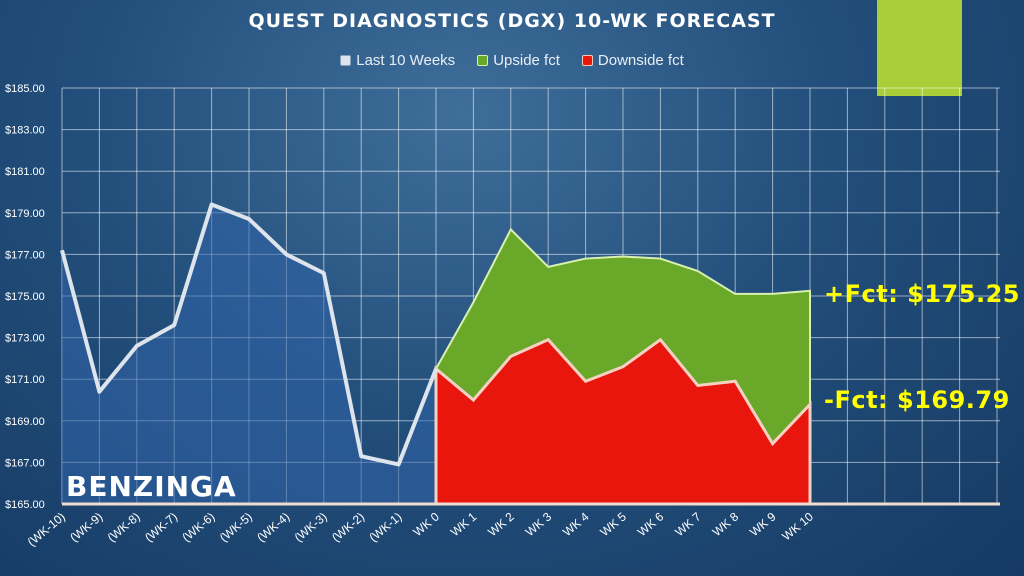  What do you see at coordinates (25, 172) in the screenshot?
I see `y-tick-label: $181.00` at bounding box center [25, 172].